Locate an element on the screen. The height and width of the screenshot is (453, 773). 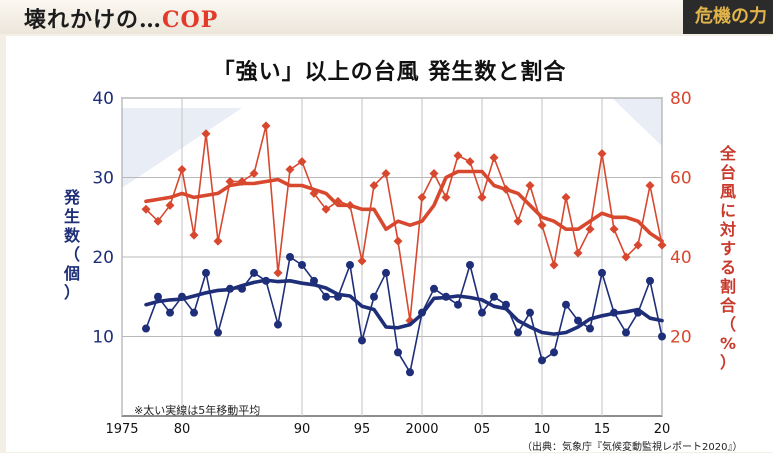
x-tick-label: 20 is located at coordinates (662, 429).